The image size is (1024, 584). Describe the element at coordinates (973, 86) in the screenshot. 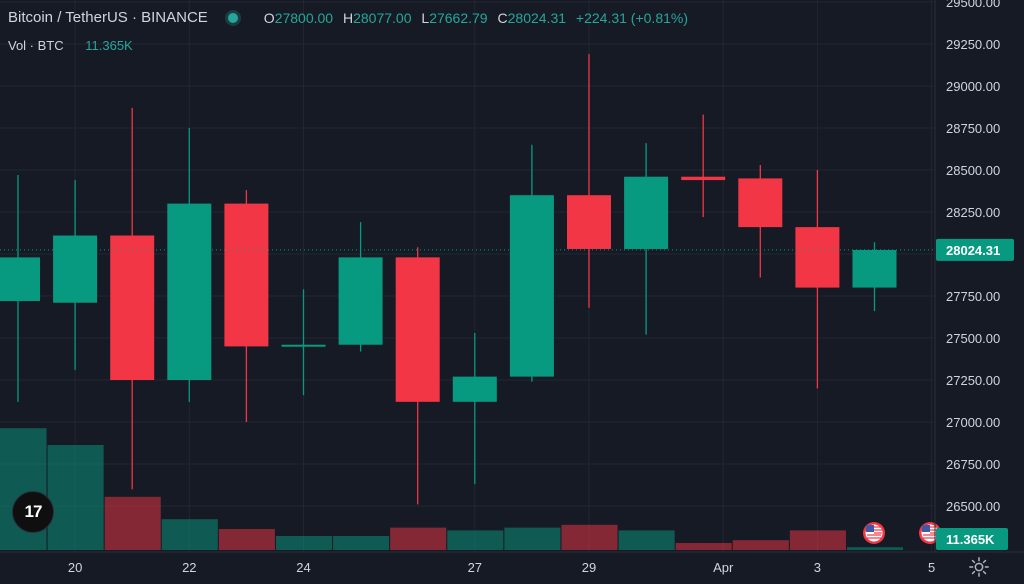

I see `y-tick-label: 29000.00` at that location.